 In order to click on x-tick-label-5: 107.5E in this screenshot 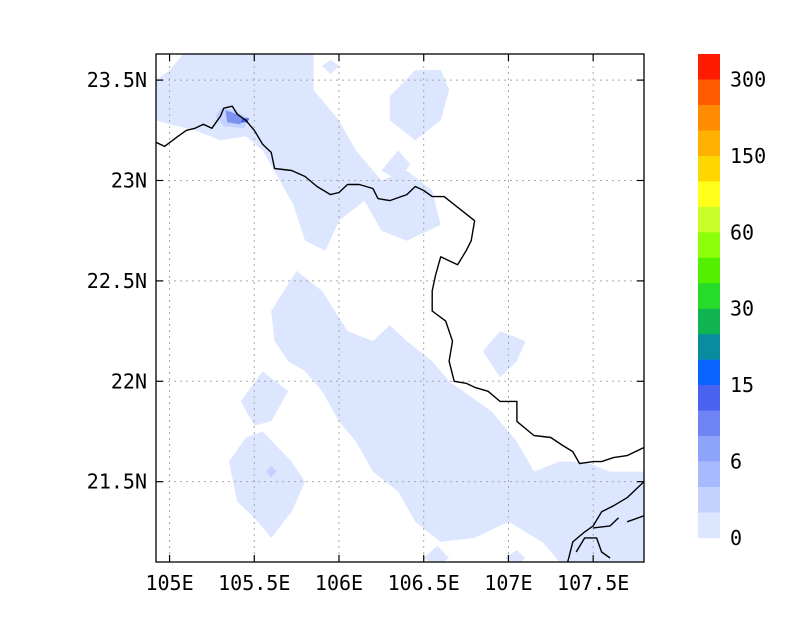, I will do `click(593, 583)`.